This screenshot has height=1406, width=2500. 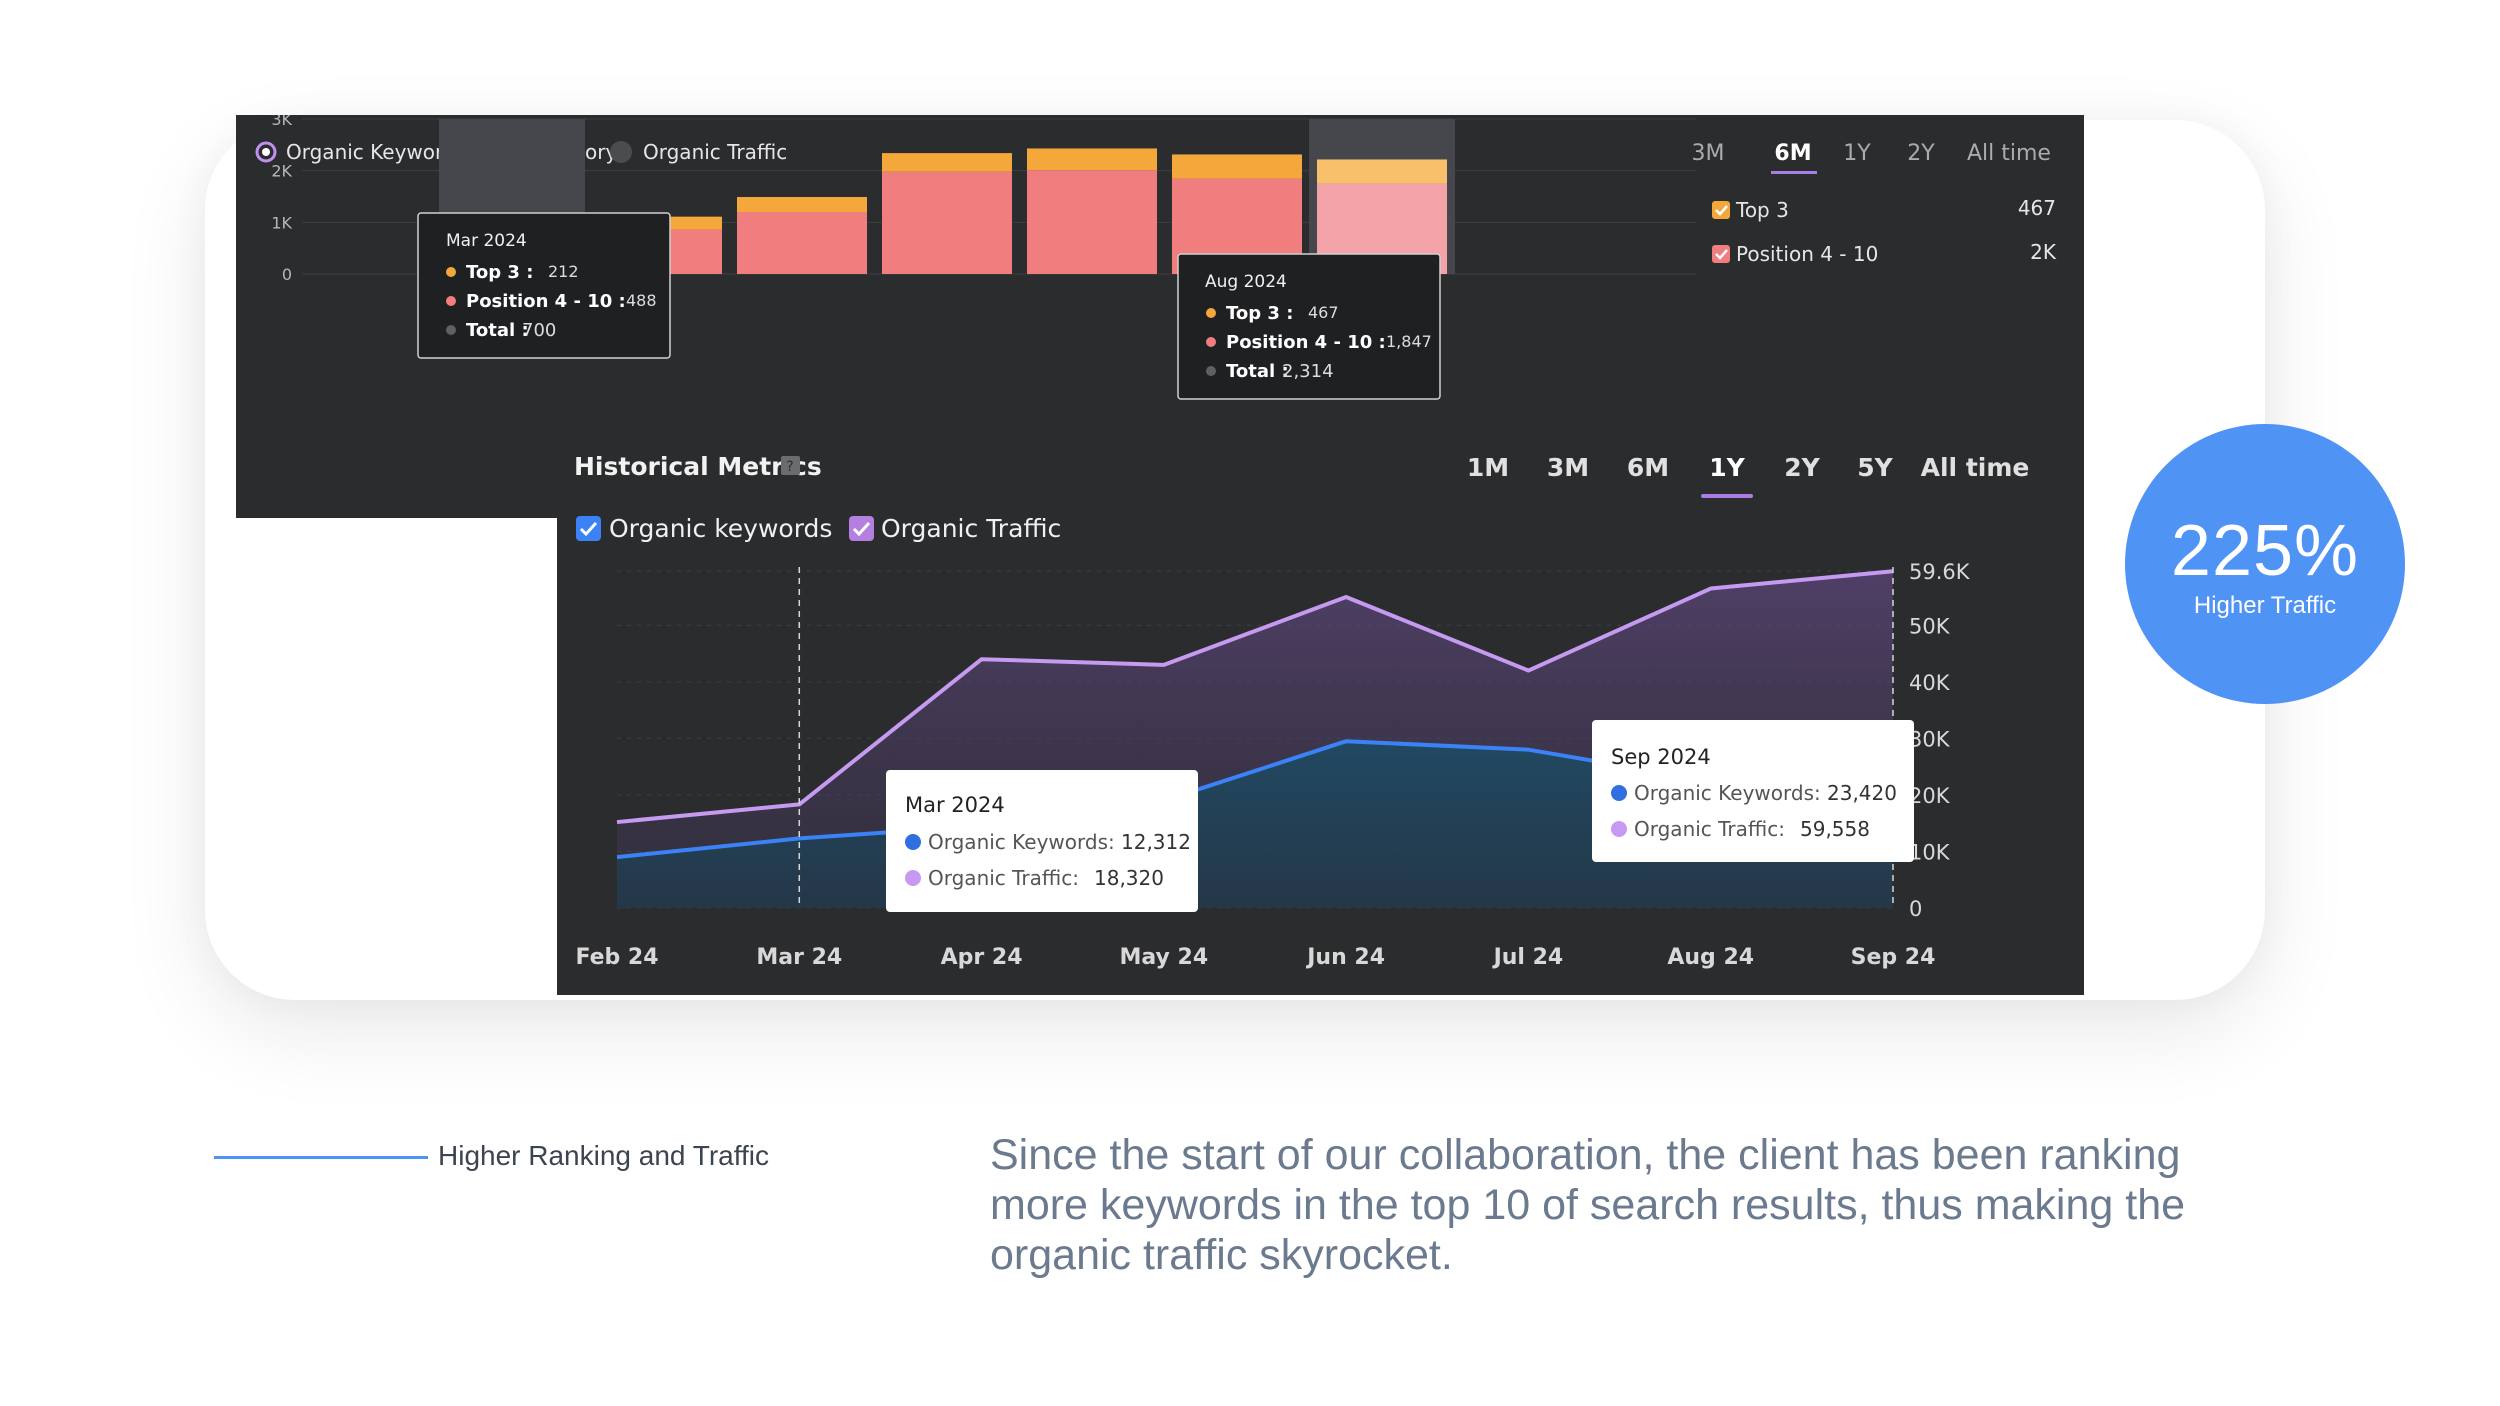 What do you see at coordinates (1323, 312) in the screenshot?
I see `tooltip-value: 467` at bounding box center [1323, 312].